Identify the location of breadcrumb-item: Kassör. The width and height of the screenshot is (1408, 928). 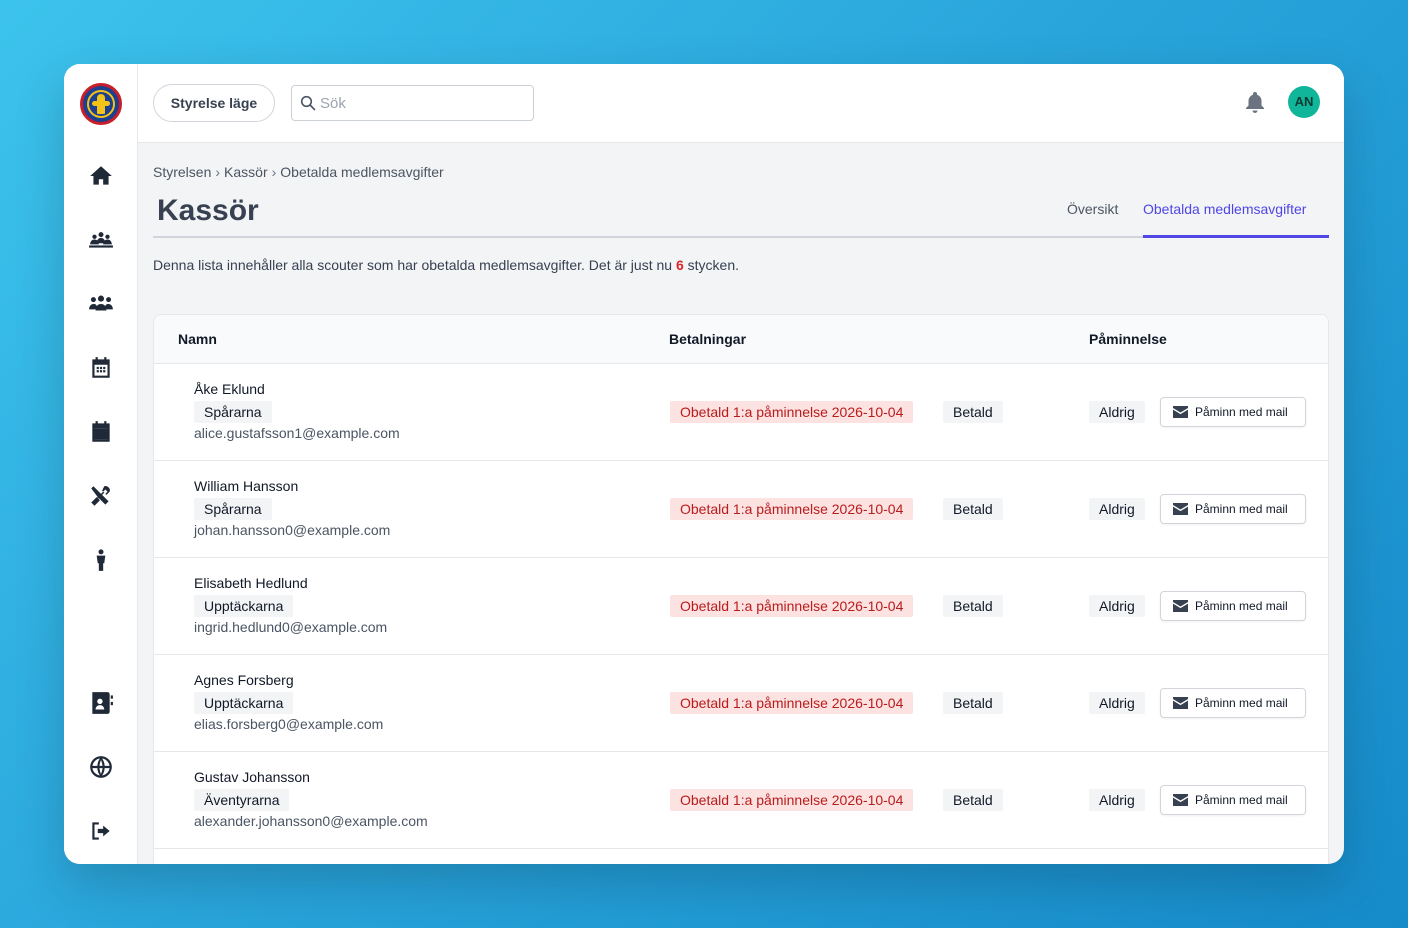
(246, 172).